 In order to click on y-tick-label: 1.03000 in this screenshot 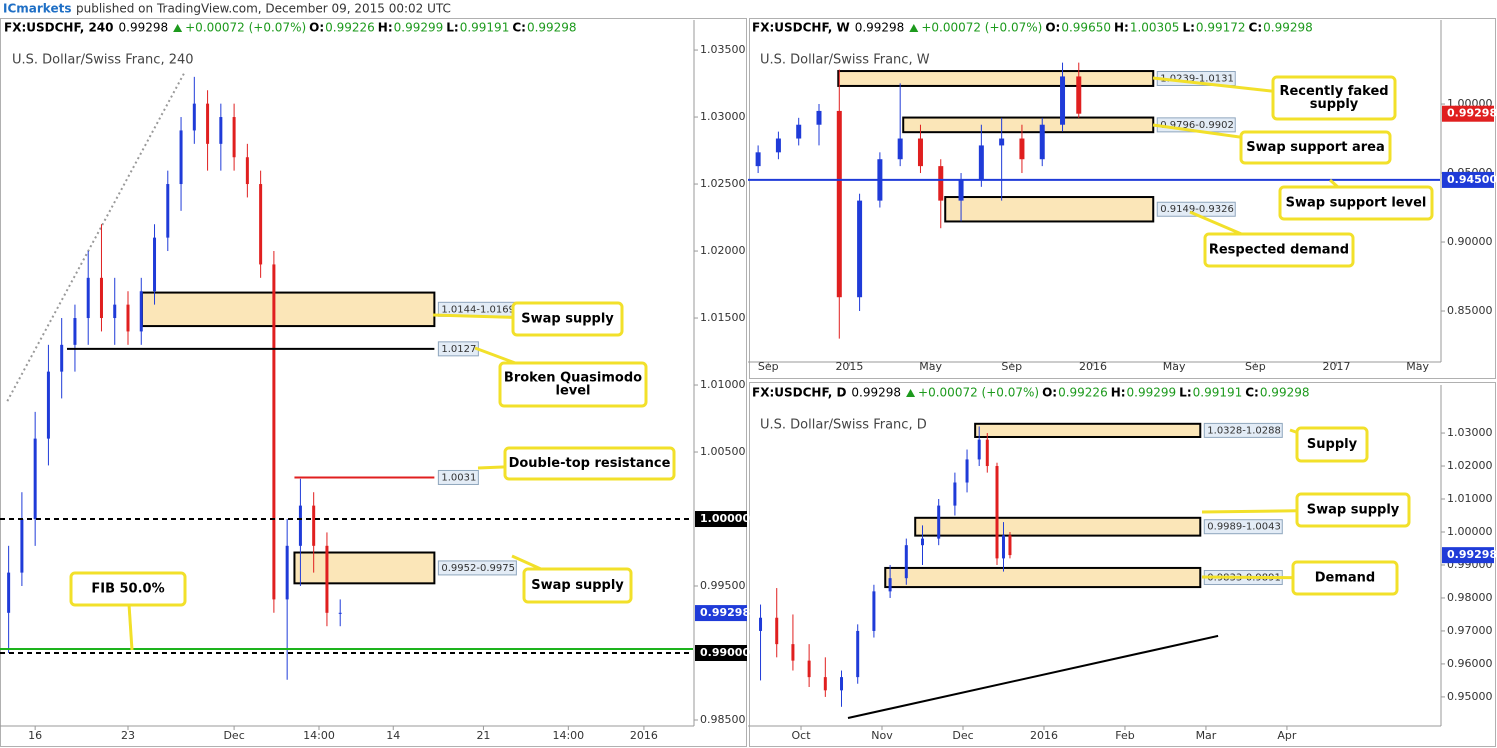, I will do `click(1470, 432)`.